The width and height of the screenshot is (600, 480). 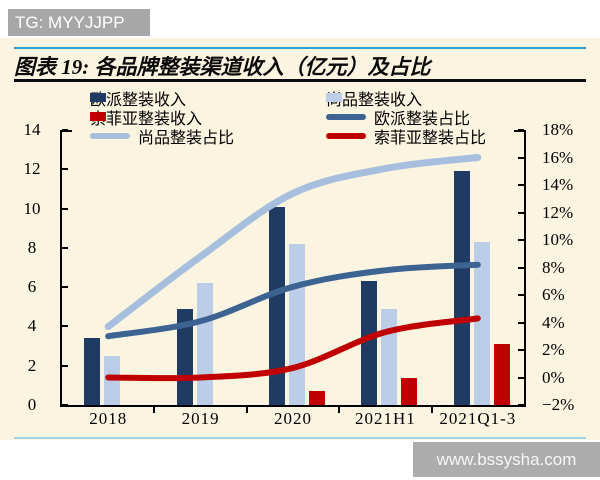 What do you see at coordinates (553, 322) in the screenshot?
I see `y-axis-right-label: 4%` at bounding box center [553, 322].